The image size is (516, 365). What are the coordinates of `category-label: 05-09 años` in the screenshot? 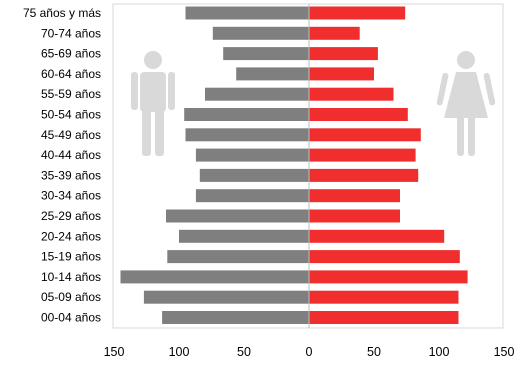 It's located at (71, 297).